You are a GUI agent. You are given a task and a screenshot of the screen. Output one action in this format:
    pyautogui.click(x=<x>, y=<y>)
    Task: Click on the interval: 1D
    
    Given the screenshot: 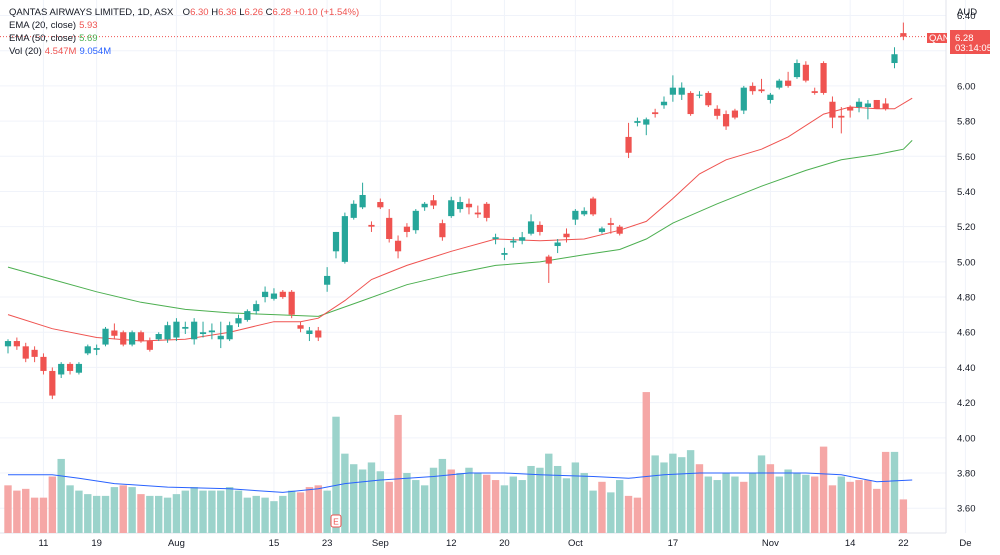 What is the action you would take?
    pyautogui.click(x=143, y=12)
    